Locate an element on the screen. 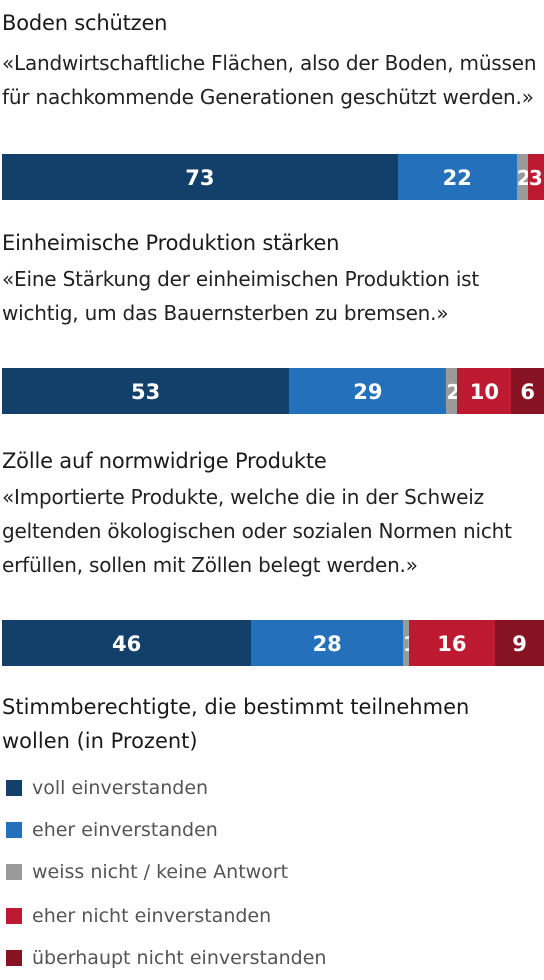 The image size is (544, 980). statement-title: Boden schützen is located at coordinates (85, 23).